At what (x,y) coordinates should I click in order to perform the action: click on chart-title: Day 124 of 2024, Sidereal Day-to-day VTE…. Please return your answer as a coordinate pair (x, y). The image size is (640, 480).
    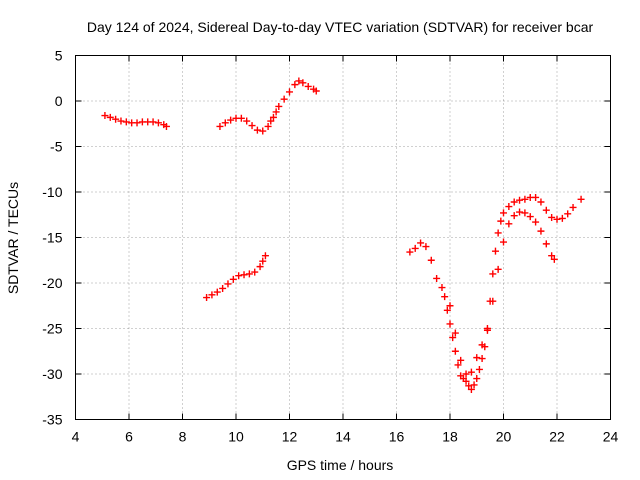
    Looking at the image, I should click on (340, 27).